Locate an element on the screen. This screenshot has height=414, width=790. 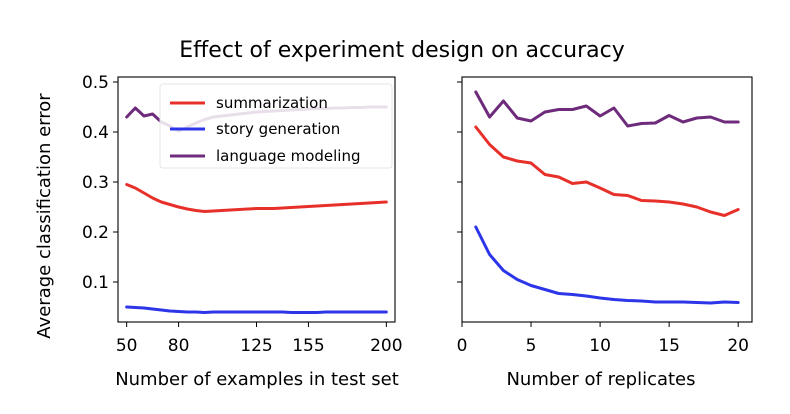
series-line-language-modeling is located at coordinates (607, 109).